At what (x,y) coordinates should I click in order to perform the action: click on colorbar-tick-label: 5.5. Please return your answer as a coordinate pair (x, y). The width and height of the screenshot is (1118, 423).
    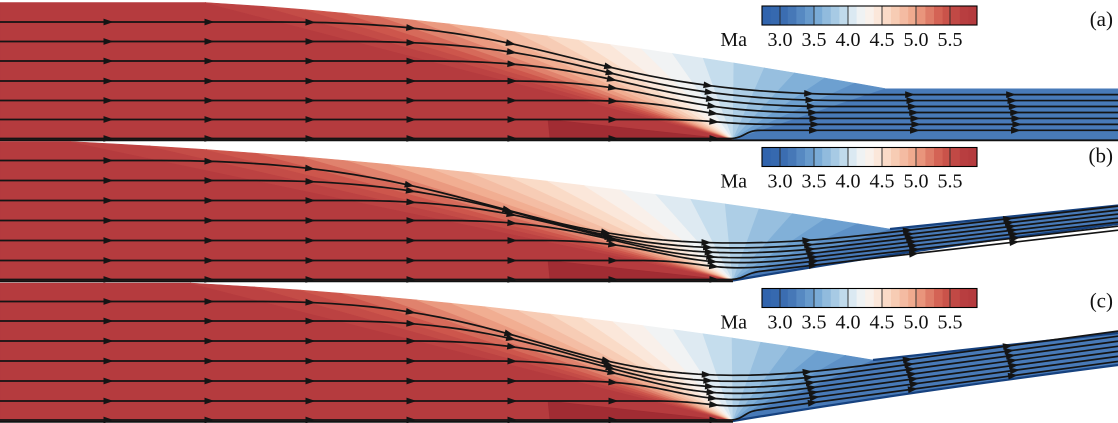
    Looking at the image, I should click on (950, 323).